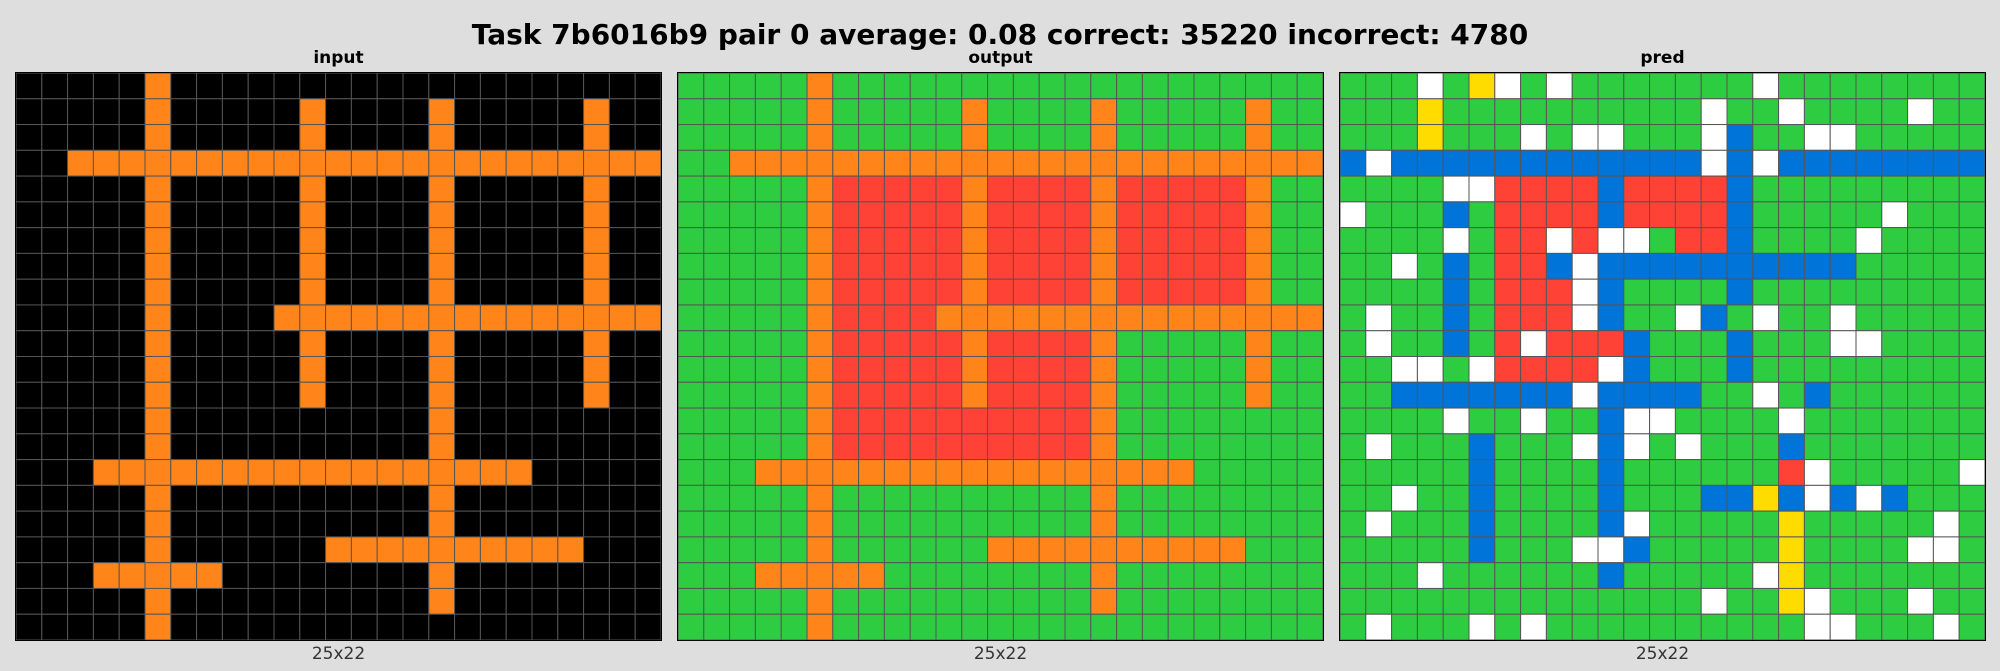 This screenshot has height=671, width=2000. Describe the element at coordinates (1000, 654) in the screenshot. I see `output-size-label: 25x22` at that location.